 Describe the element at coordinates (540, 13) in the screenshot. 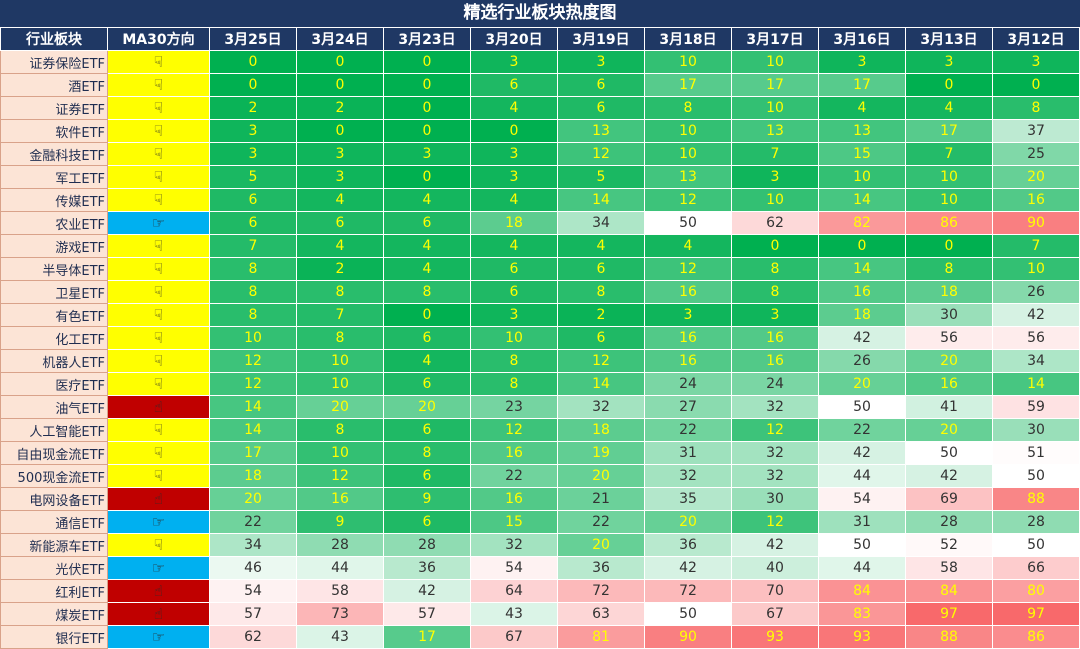

I see `chart-title: 精选行业板块热度图` at that location.